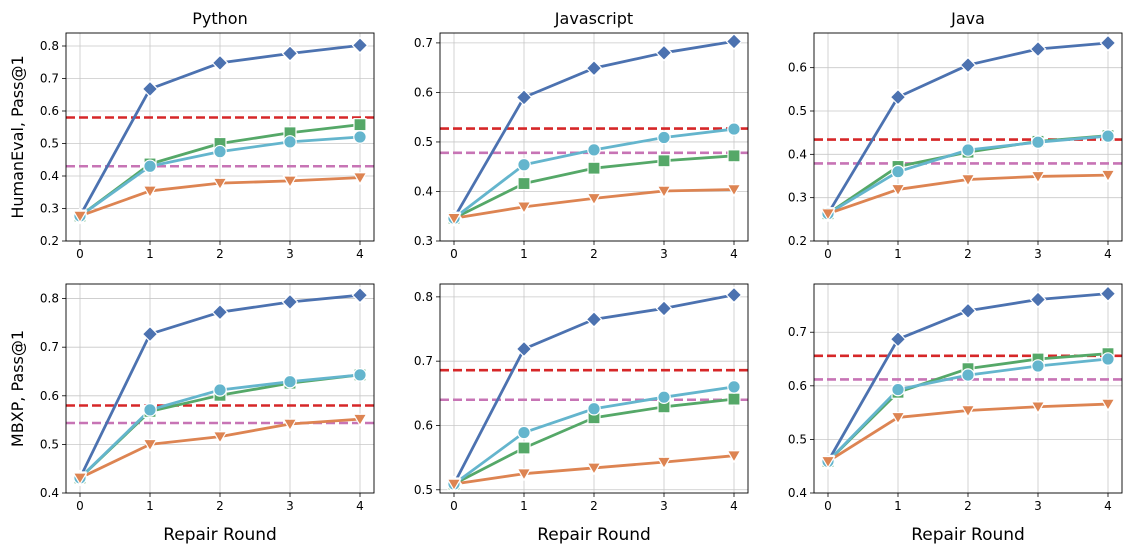 The width and height of the screenshot is (1127, 549). Describe the element at coordinates (207, 414) in the screenshot. I see `subplot-3: 0 1 2 3 4 0.4 0.5 0.6 0.7 0.8 Repair Round` at that location.